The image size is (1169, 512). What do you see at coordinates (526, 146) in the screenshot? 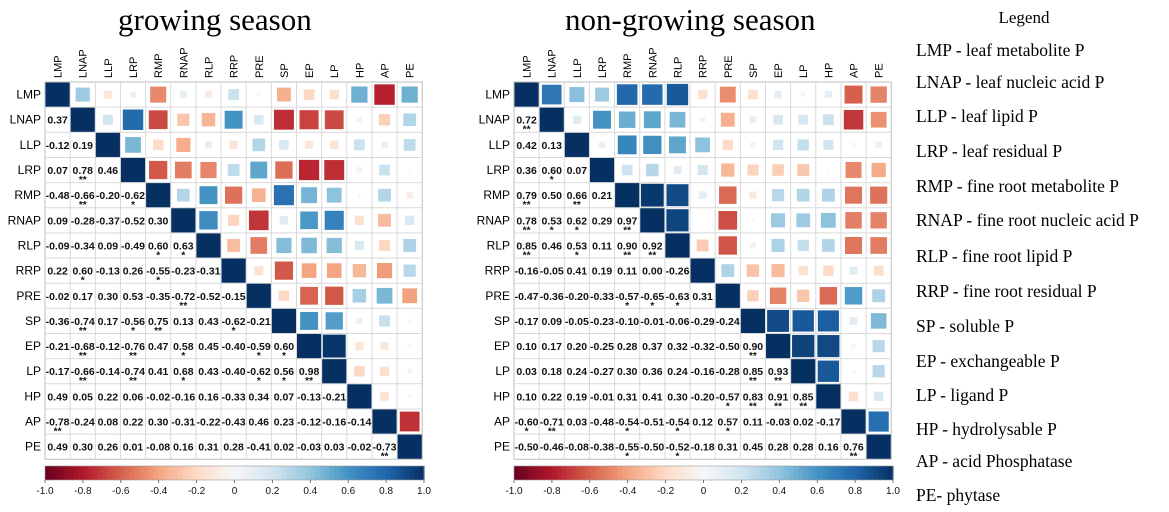
I see `correlation-value: 0.42` at bounding box center [526, 146].